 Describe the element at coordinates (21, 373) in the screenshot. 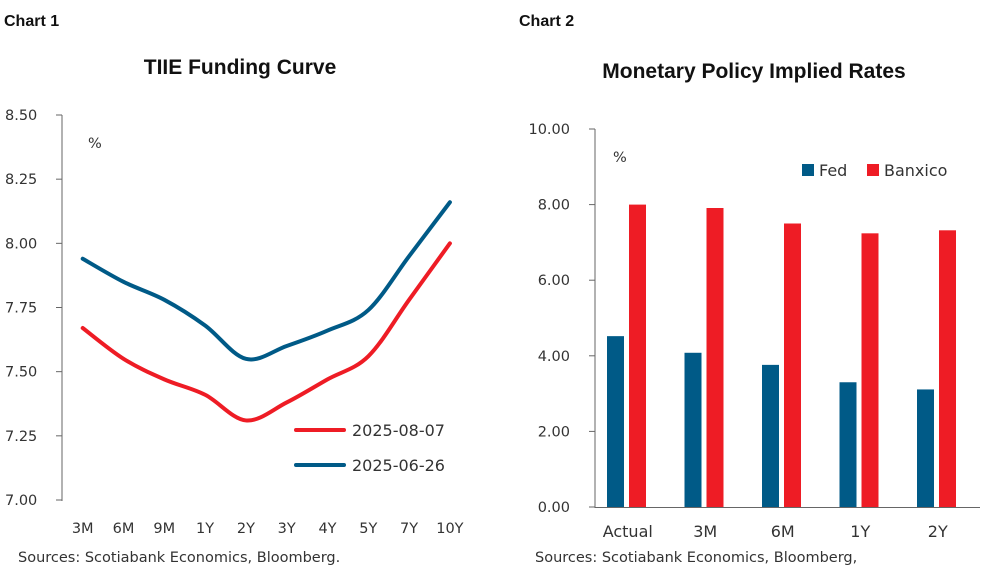

I see `y-tick-label: 7.50` at that location.